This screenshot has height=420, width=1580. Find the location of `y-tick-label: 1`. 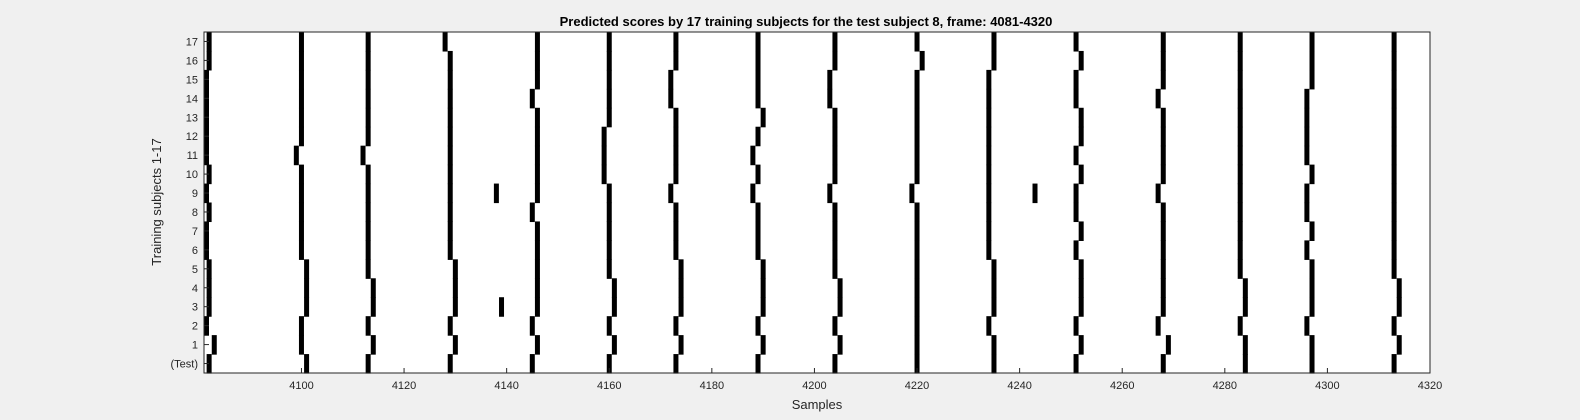

y-tick-label: 1 is located at coordinates (195, 346).